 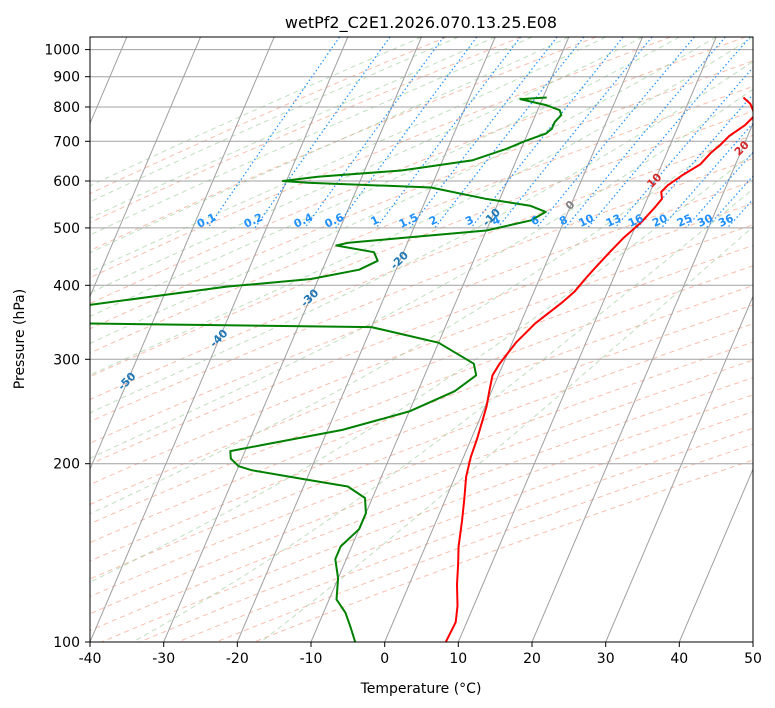 What do you see at coordinates (679, 659) in the screenshot?
I see `x-tick-label: 40` at bounding box center [679, 659].